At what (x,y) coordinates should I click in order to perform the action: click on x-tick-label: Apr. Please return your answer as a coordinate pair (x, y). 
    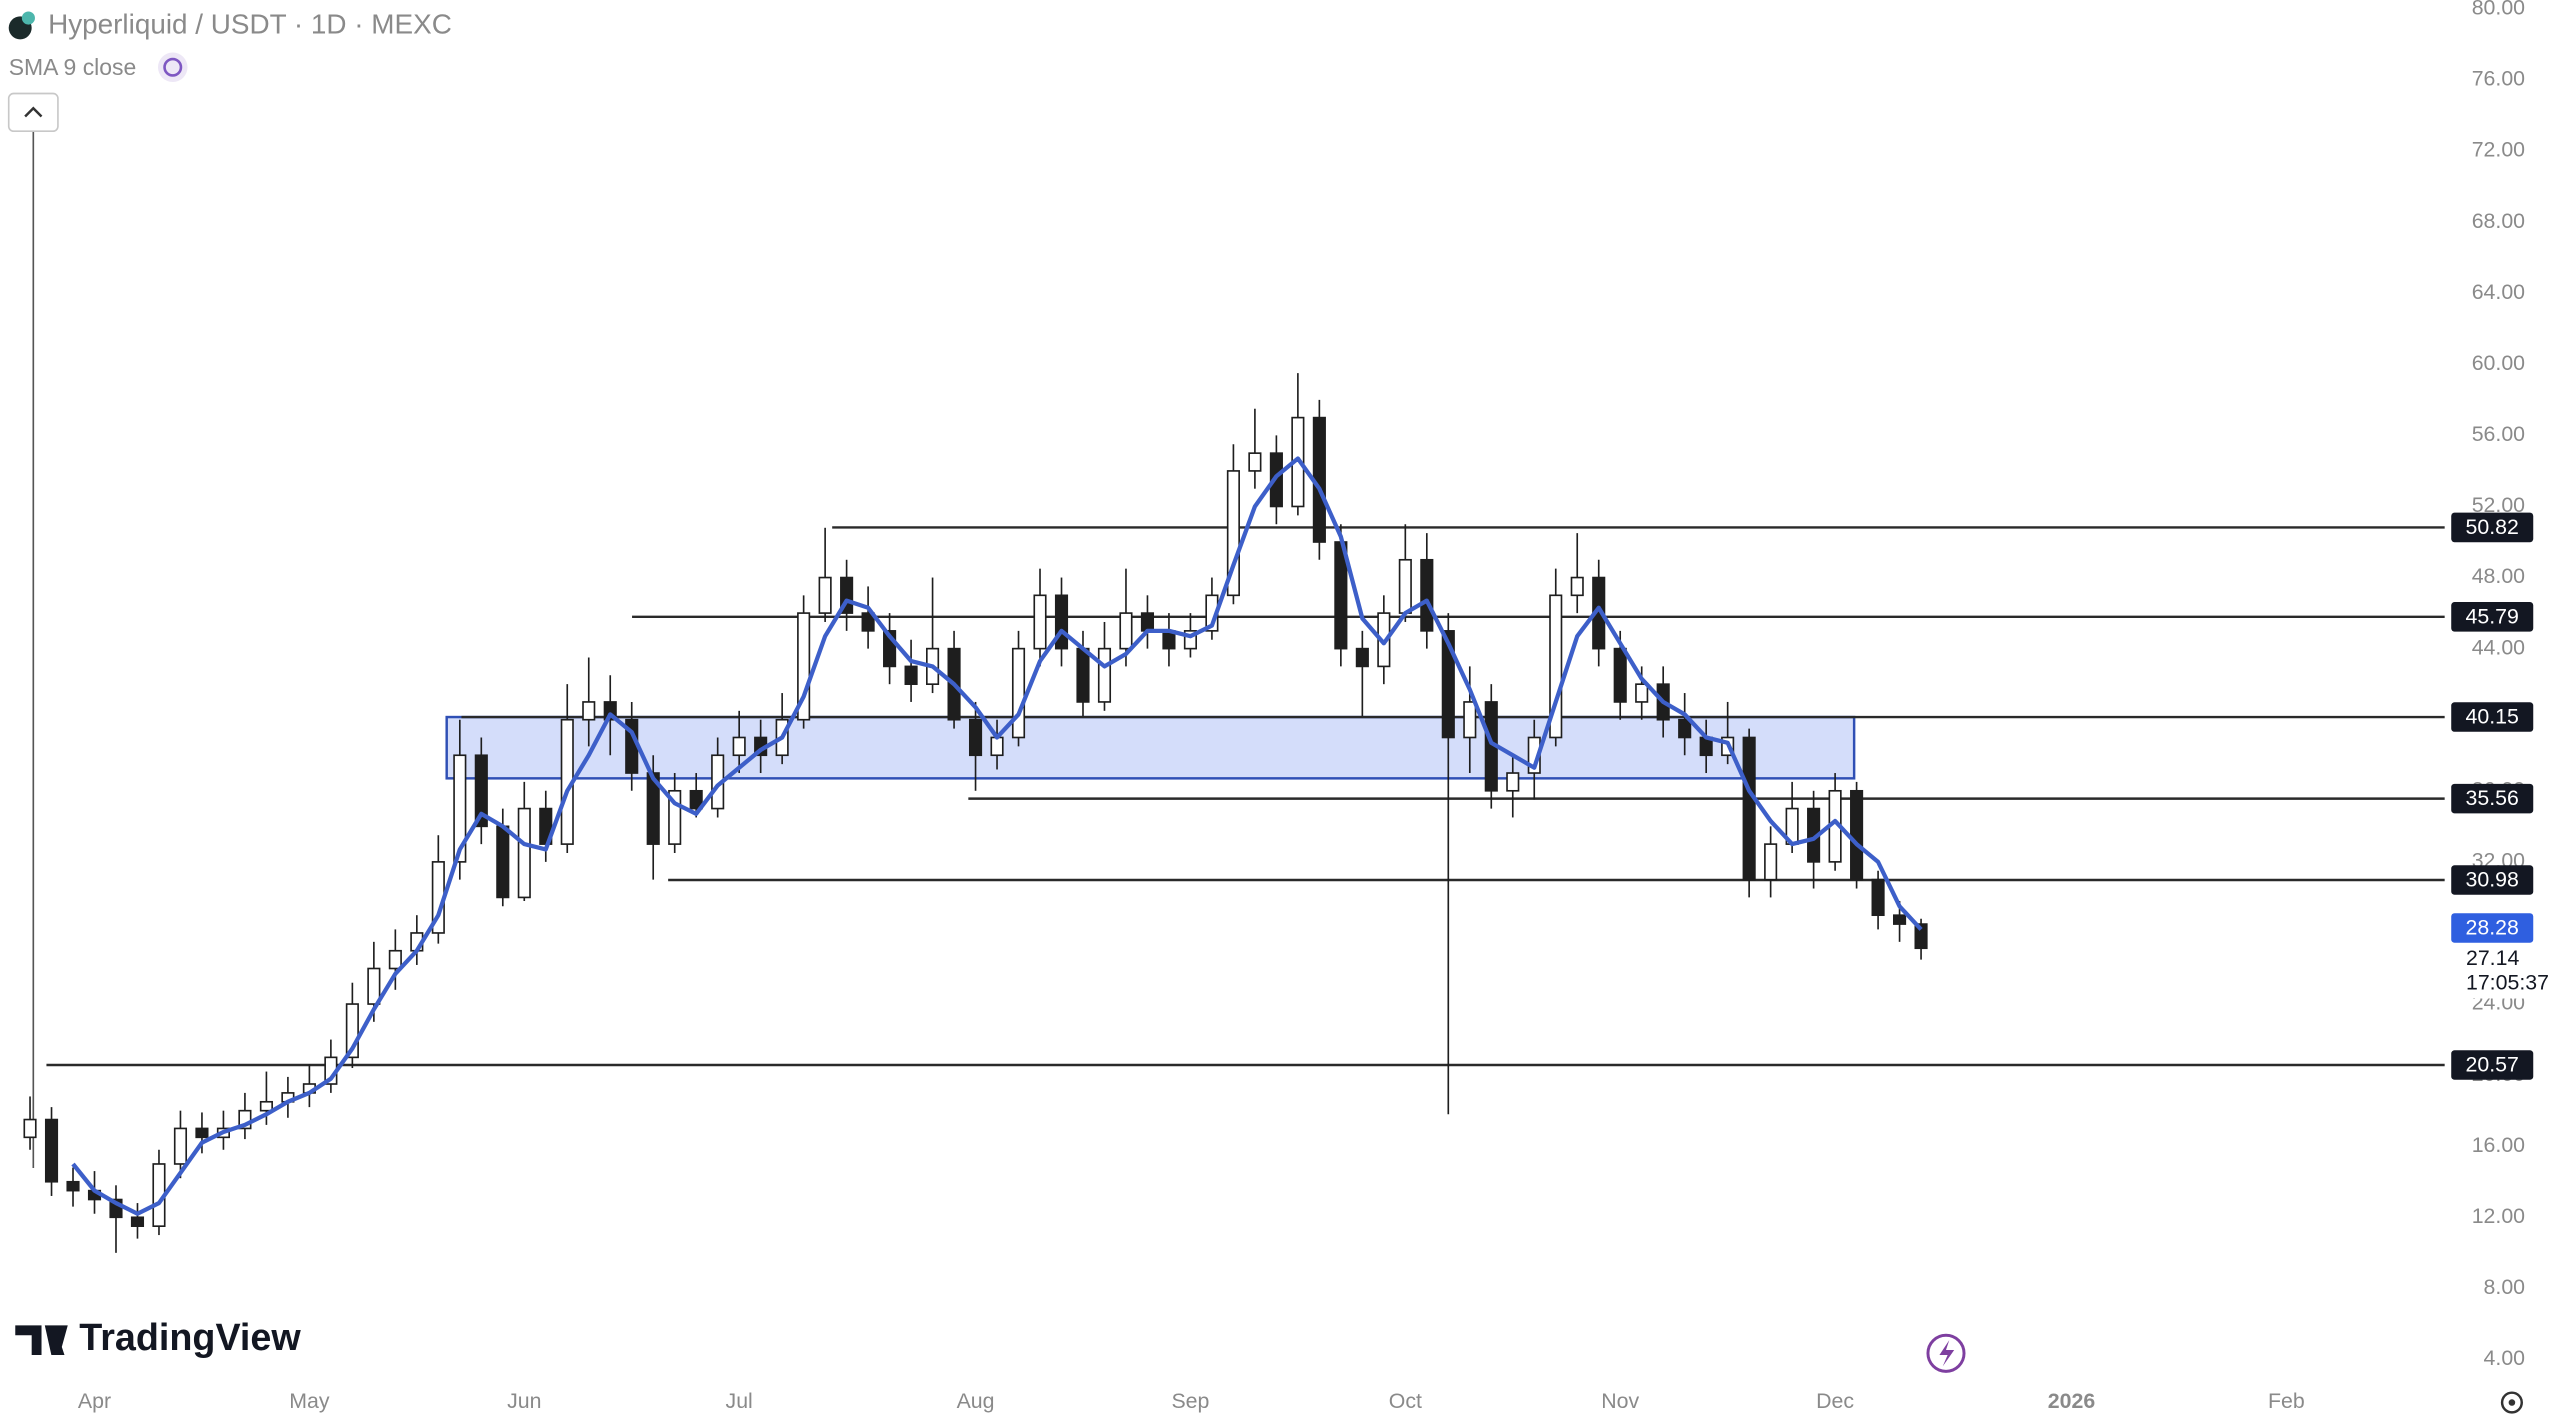
    Looking at the image, I should click on (94, 1401).